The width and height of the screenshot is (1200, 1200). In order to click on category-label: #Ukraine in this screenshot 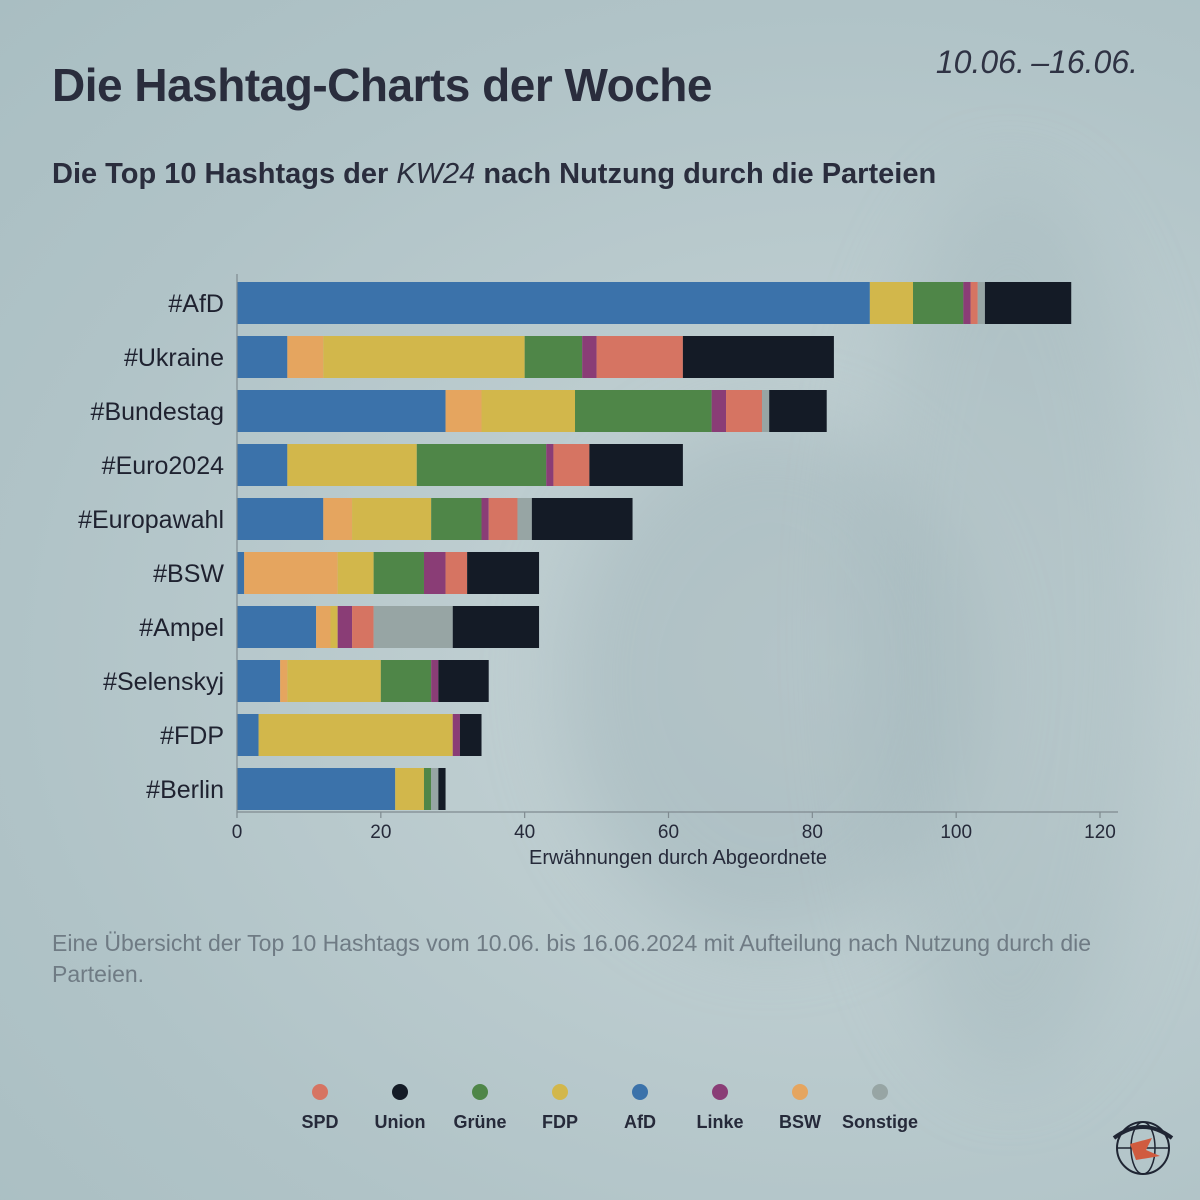, I will do `click(174, 358)`.